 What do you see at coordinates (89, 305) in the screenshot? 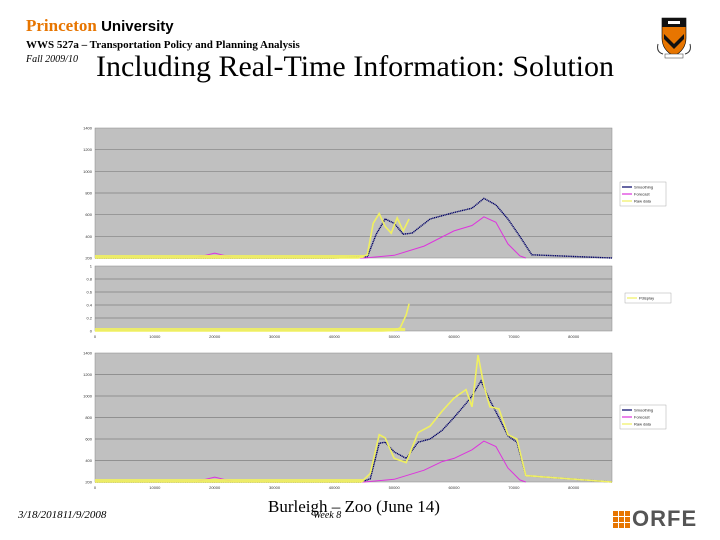
I see `y-tick-label: 0.4` at bounding box center [89, 305].